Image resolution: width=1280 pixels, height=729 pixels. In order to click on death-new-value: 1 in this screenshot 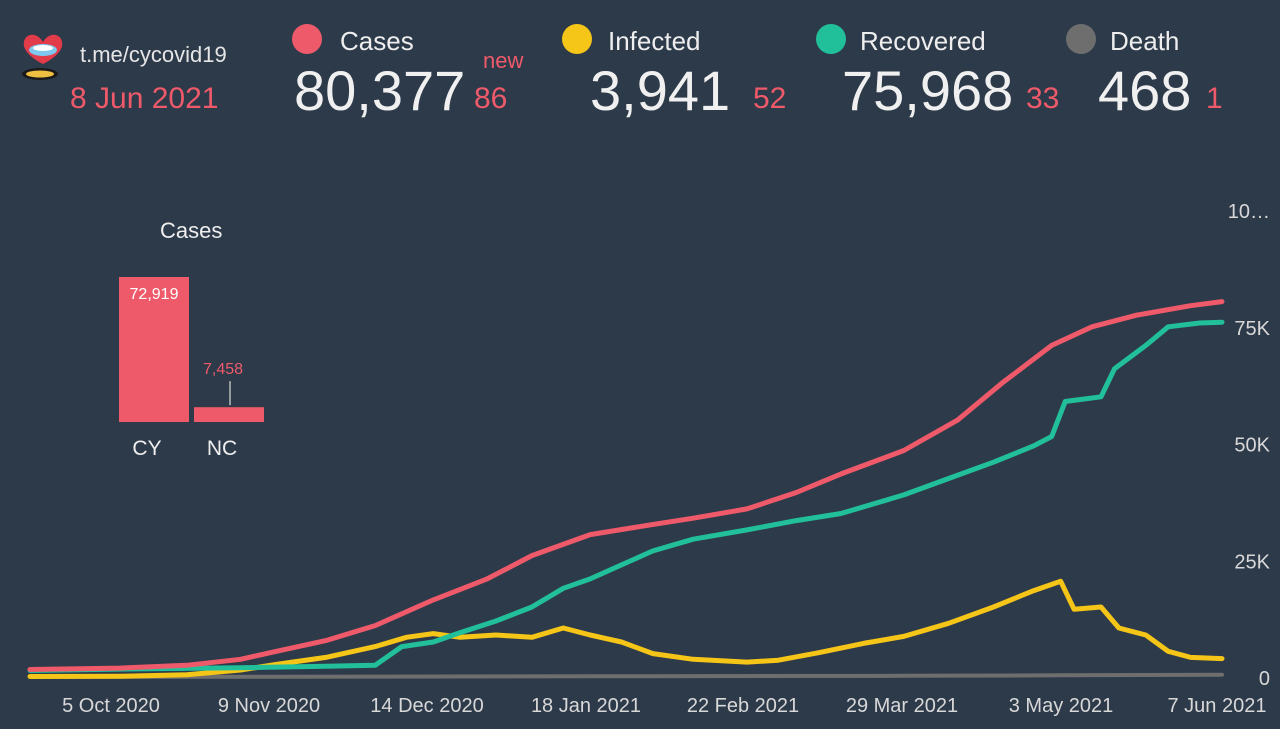, I will do `click(1214, 98)`.